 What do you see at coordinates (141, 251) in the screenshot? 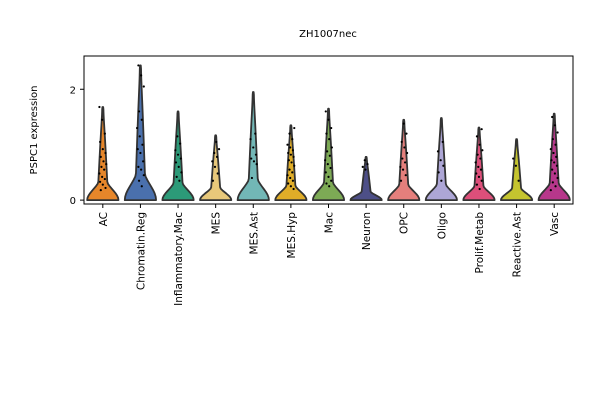
I see `x-tick-label: Chromatin.Reg` at bounding box center [141, 251].